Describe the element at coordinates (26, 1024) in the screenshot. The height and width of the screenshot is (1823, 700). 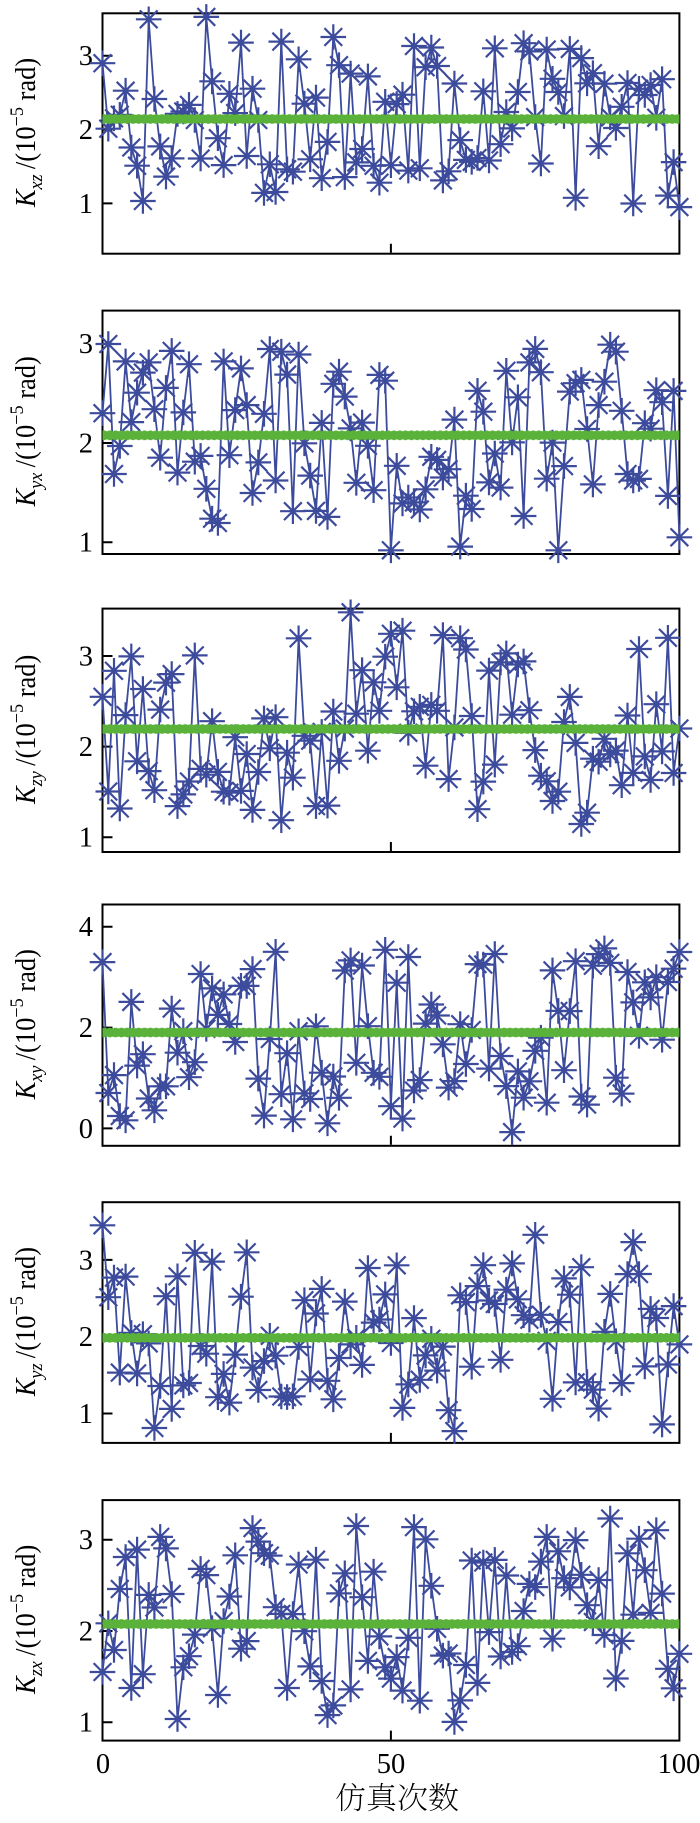
I see `svg-text: Kxy /(10−5 rad)` at that location.